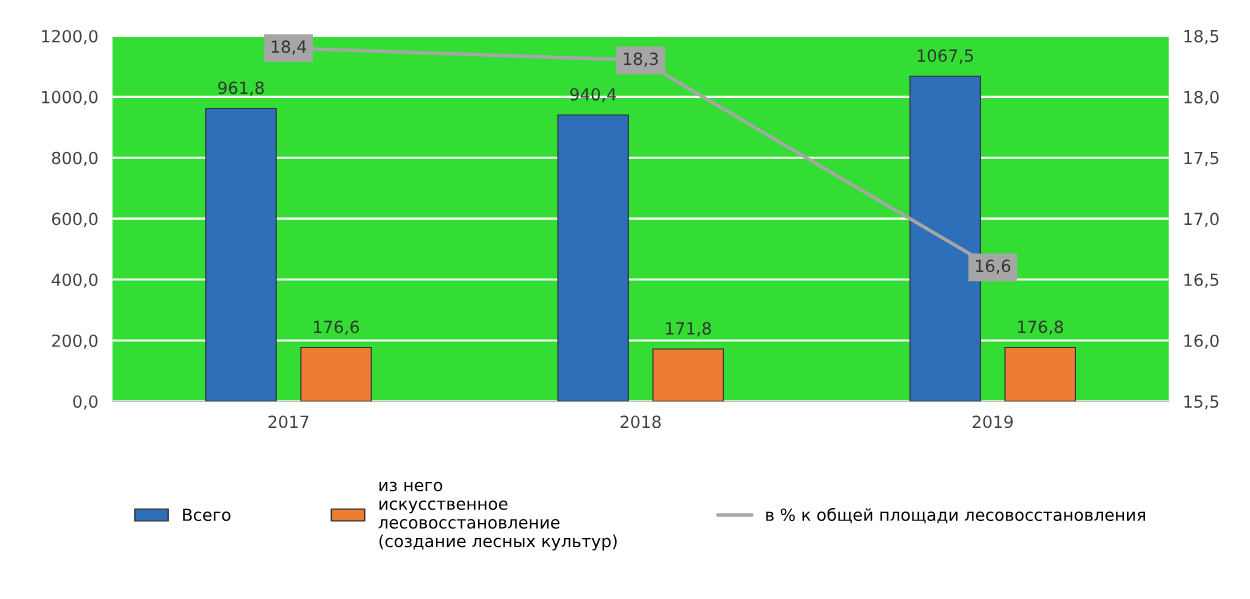 The width and height of the screenshot is (1250, 599). What do you see at coordinates (1201, 98) in the screenshot?
I see `y2-tick-label: 18,0` at bounding box center [1201, 98].